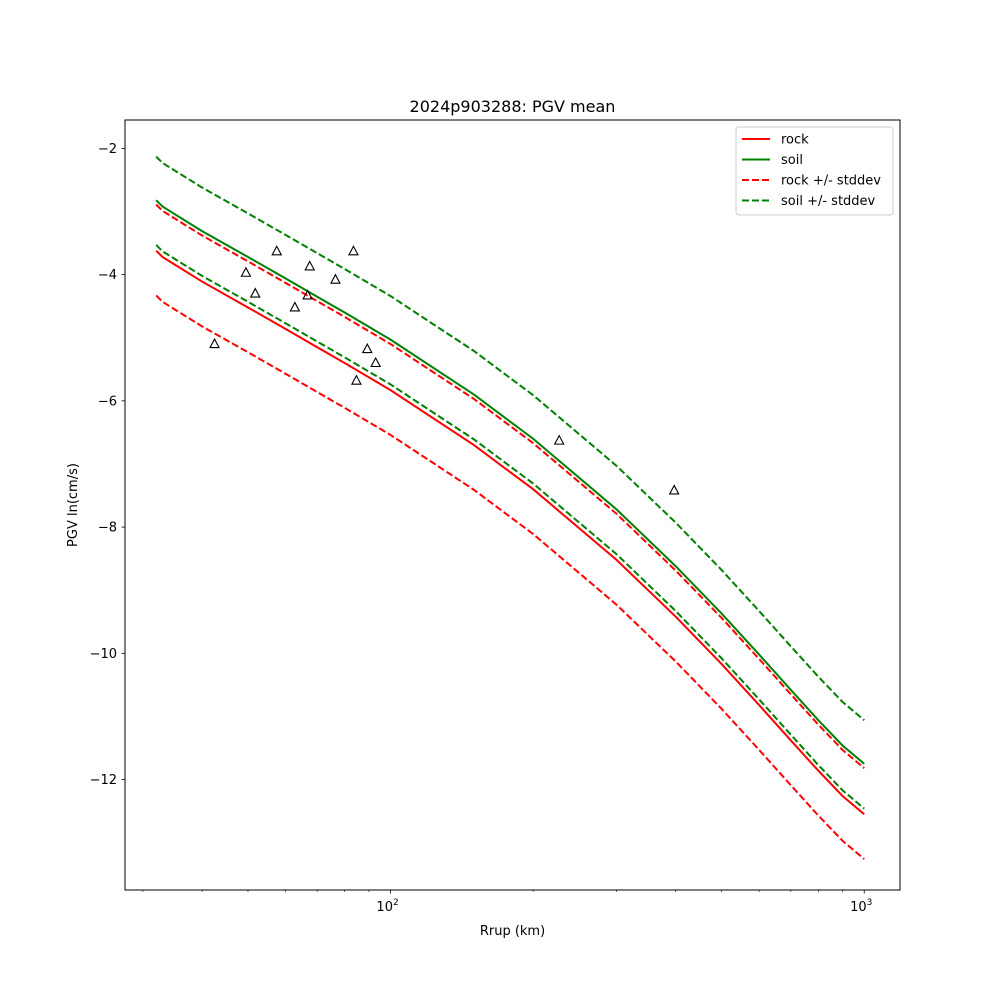  I want to click on x-tick-label-0: 10², so click(387, 906).